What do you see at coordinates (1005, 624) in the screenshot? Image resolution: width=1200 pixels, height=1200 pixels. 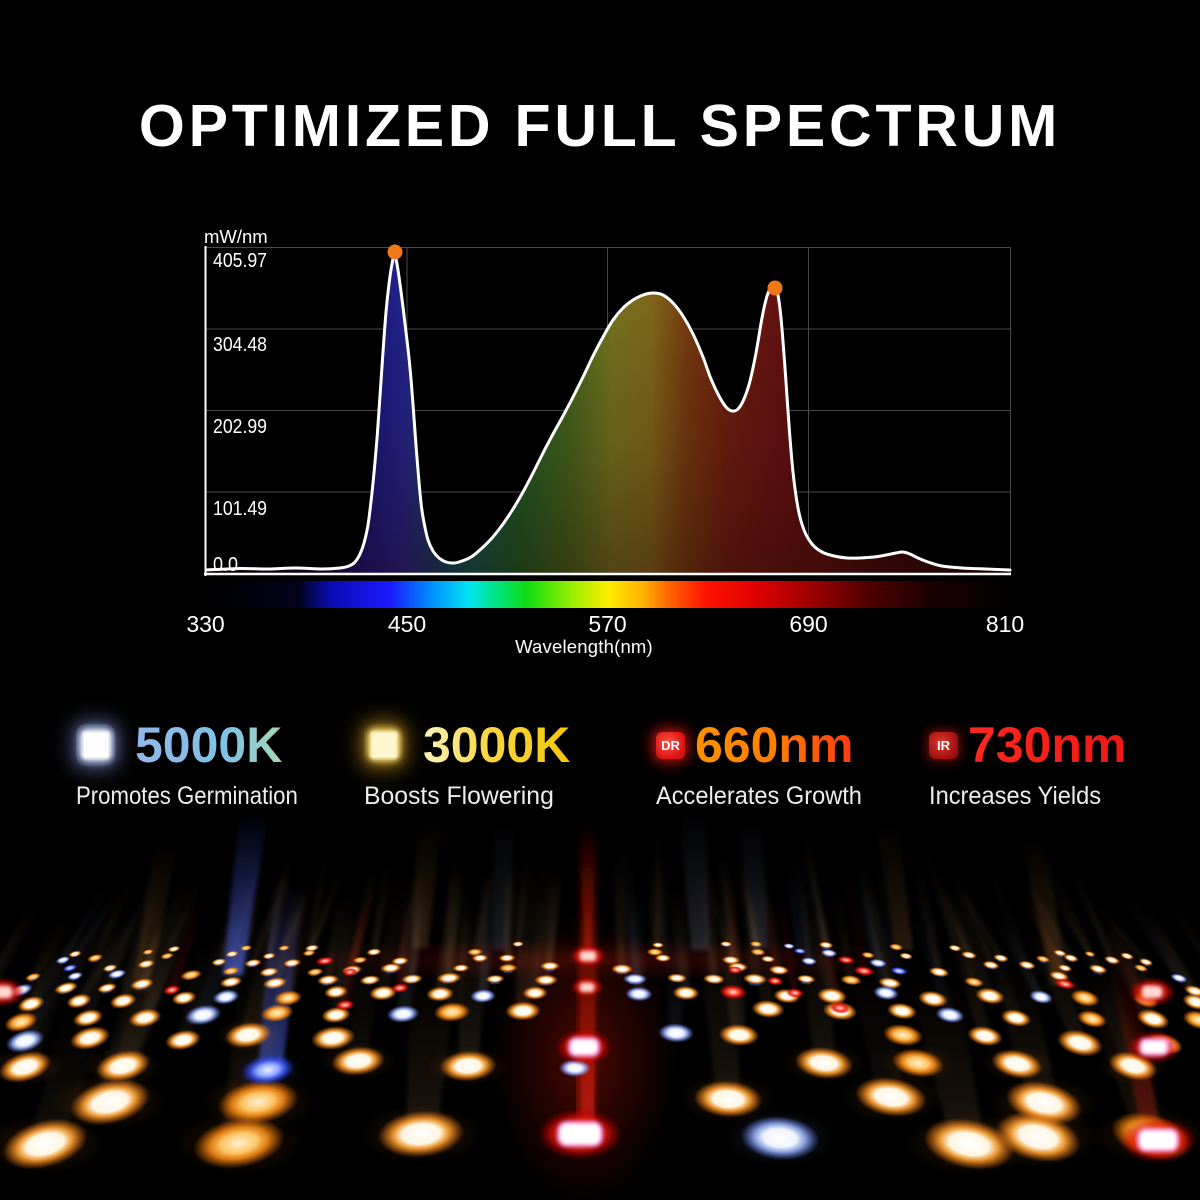 I see `svg-text: 810` at bounding box center [1005, 624].